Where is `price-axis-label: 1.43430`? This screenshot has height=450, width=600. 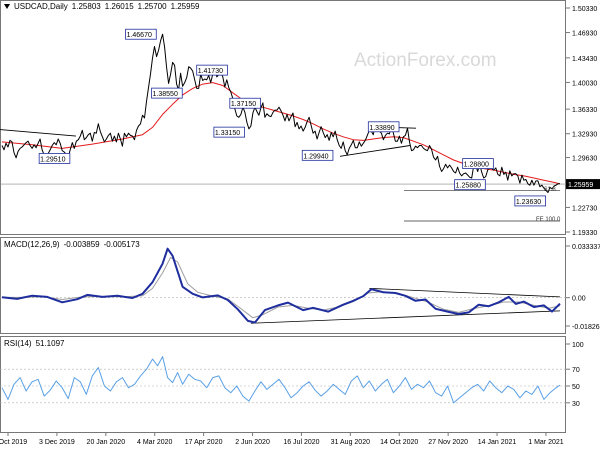 price-axis-label: 1.43430 is located at coordinates (584, 59).